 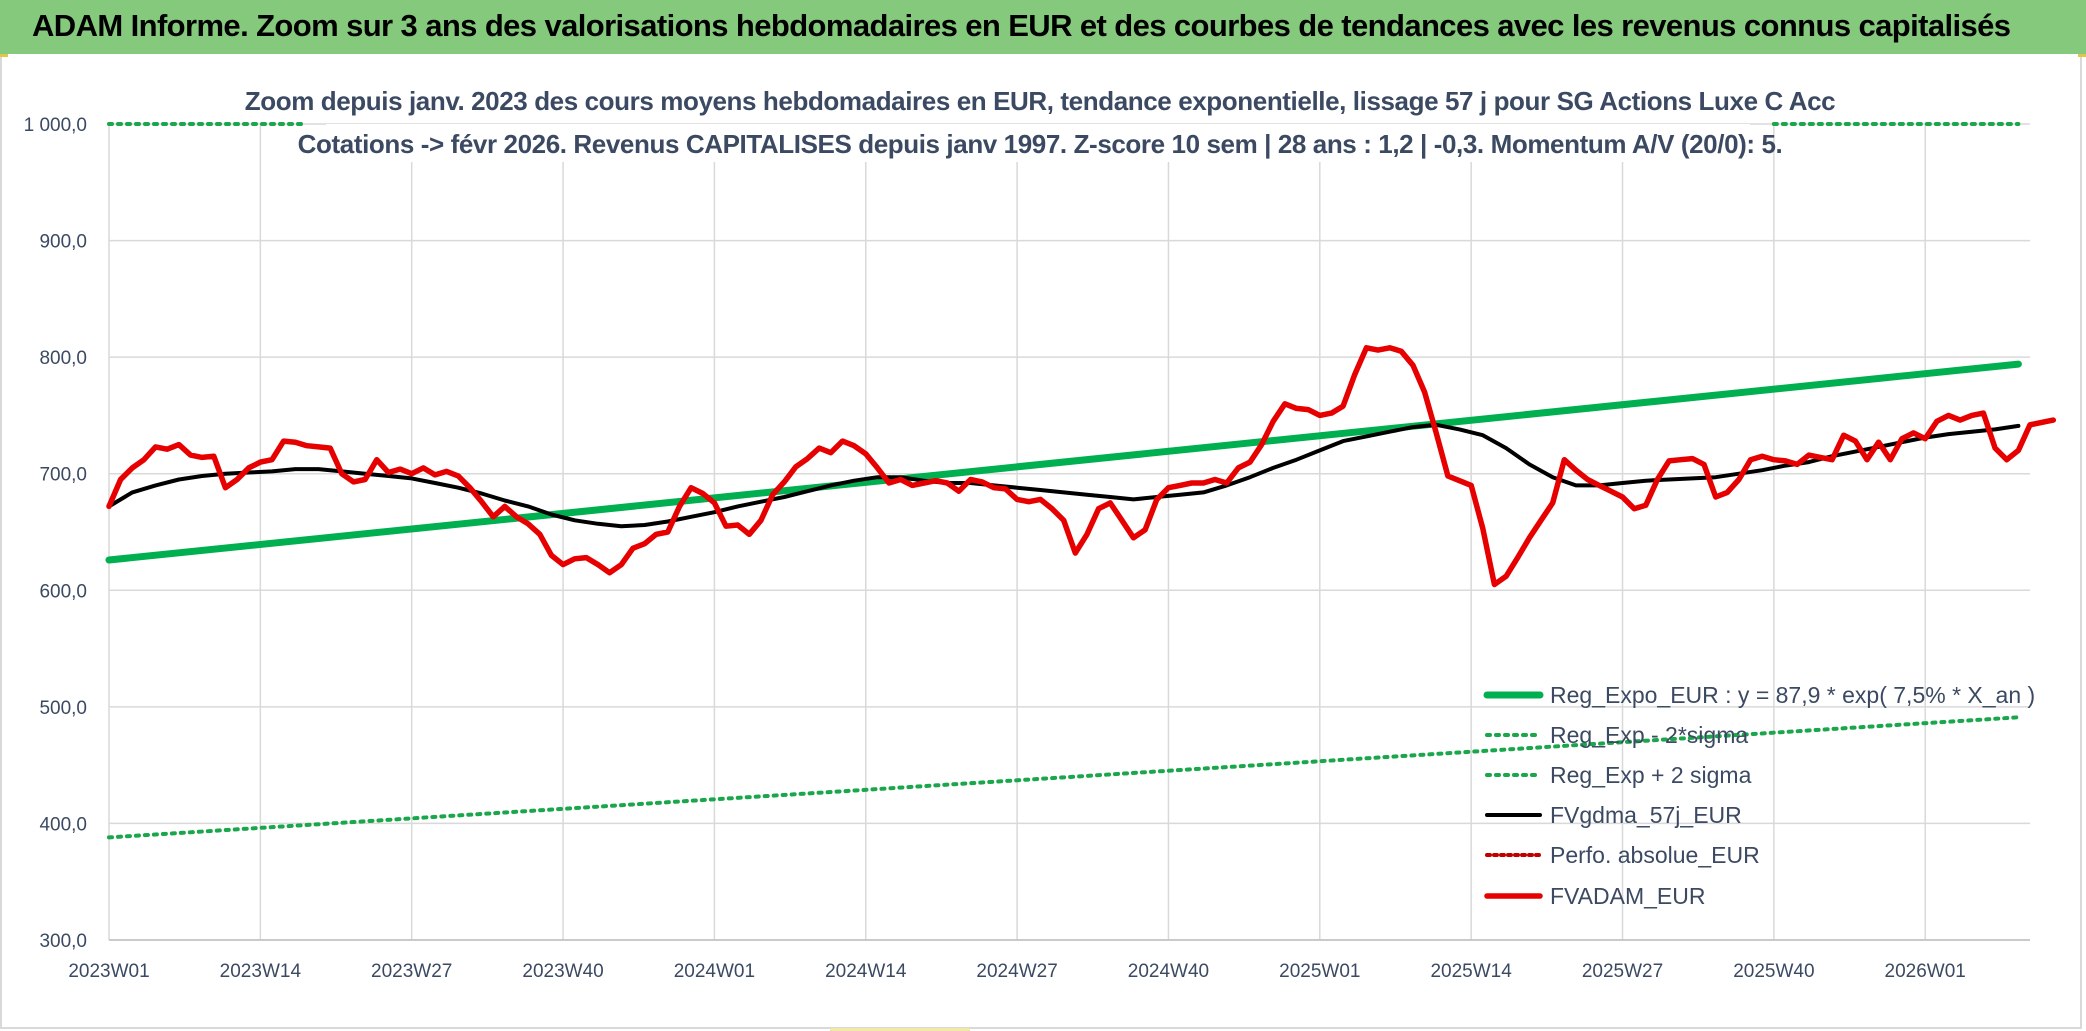 What do you see at coordinates (2082, 55) in the screenshot?
I see `frame-corner-right` at bounding box center [2082, 55].